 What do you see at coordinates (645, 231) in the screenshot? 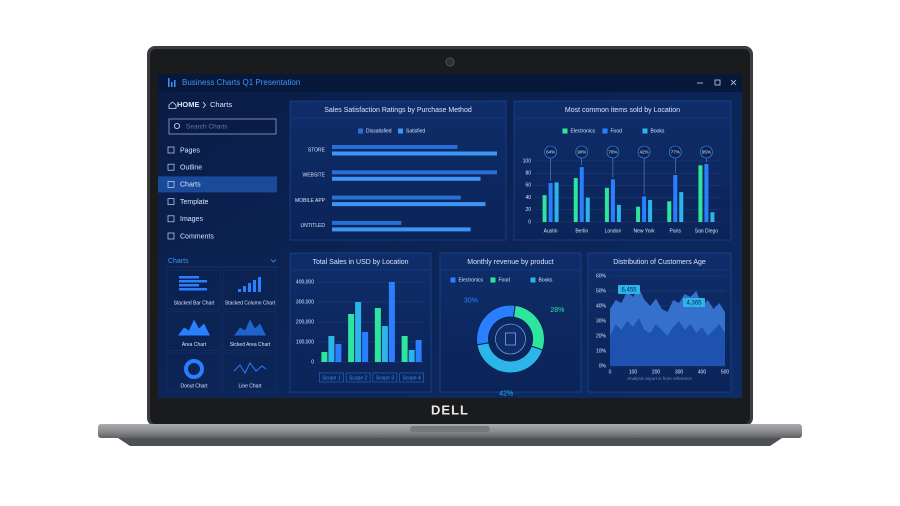
I see `x-tick-label: New York` at bounding box center [645, 231].